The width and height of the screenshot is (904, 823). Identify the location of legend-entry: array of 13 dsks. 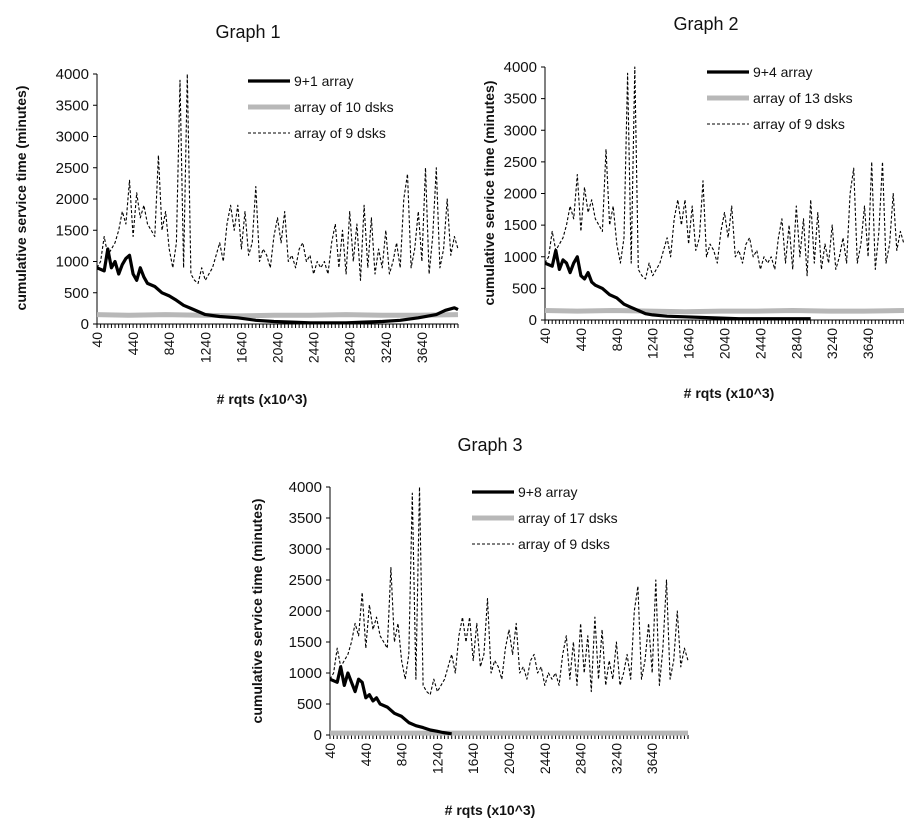
(803, 98).